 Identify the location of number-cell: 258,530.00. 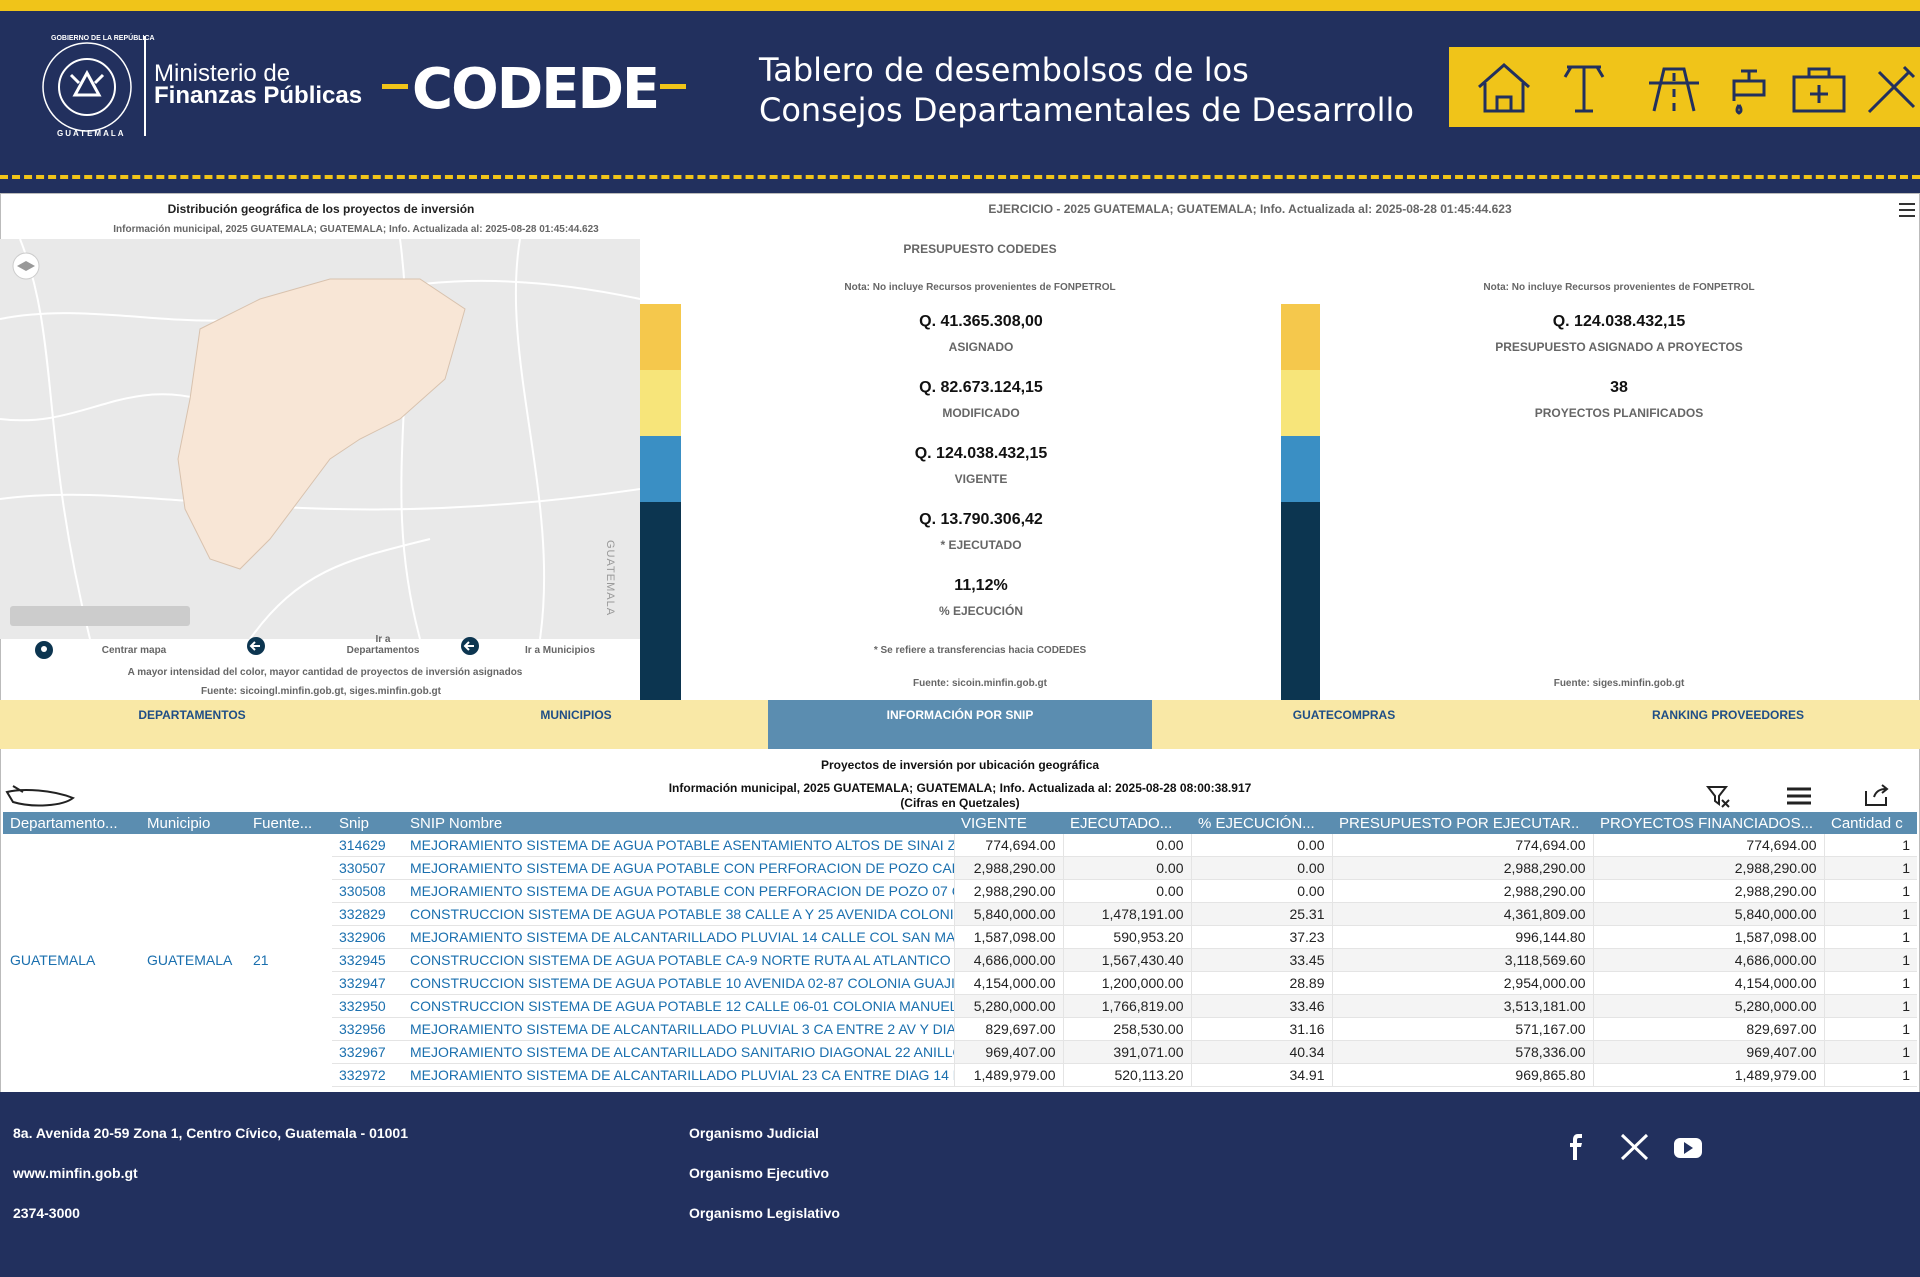
(1126, 1029).